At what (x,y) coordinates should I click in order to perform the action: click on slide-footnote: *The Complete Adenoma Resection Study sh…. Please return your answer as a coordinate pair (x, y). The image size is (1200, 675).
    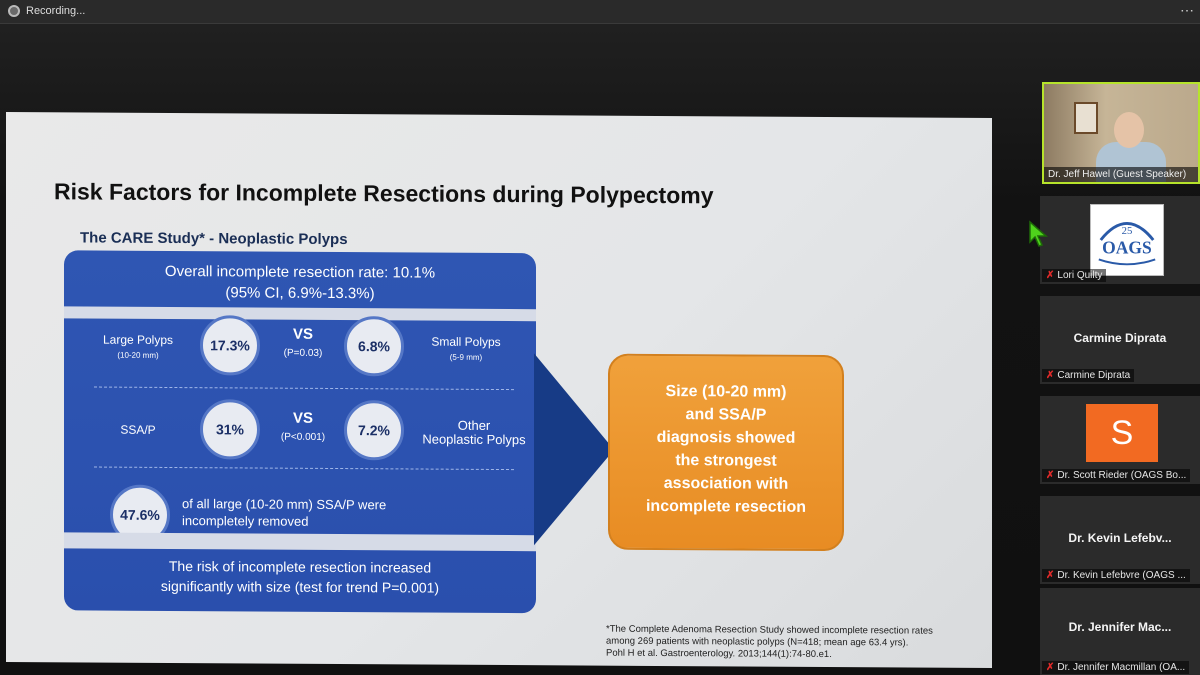
    Looking at the image, I should click on (791, 643).